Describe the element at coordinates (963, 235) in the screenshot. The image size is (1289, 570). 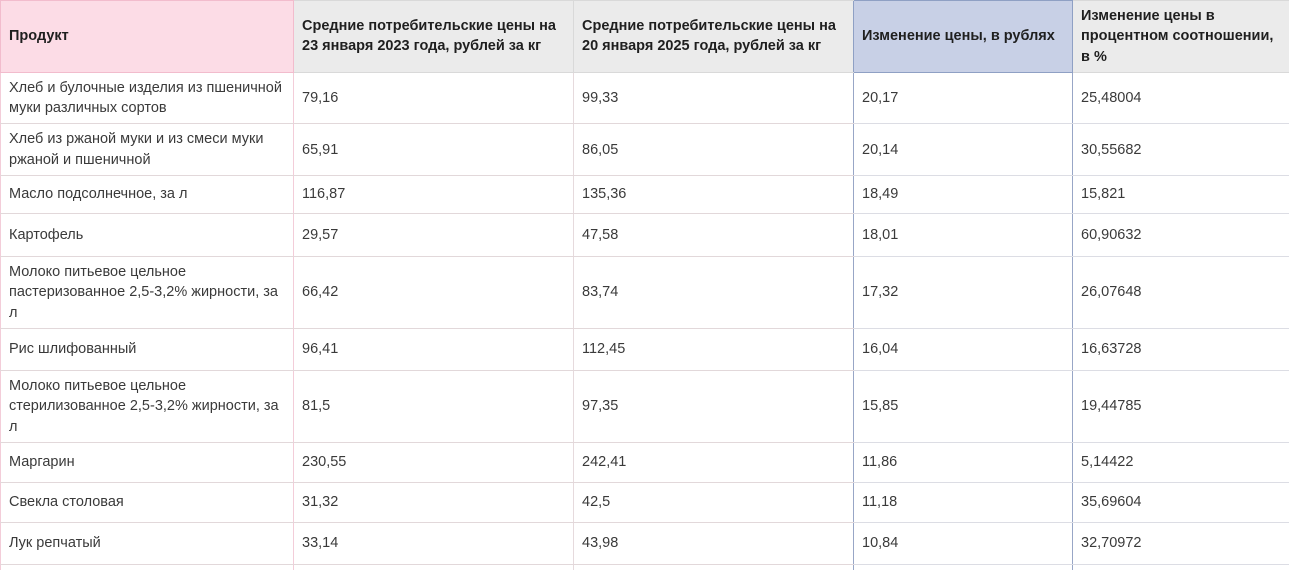
I see `change-rub-cell: 18,01` at that location.